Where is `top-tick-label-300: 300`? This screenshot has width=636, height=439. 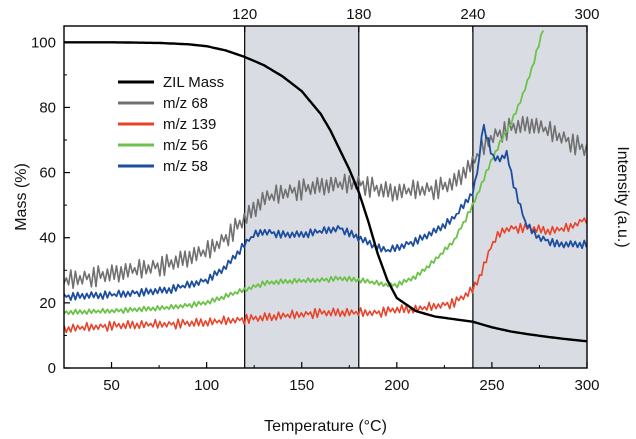 top-tick-label-300: 300 is located at coordinates (586, 14).